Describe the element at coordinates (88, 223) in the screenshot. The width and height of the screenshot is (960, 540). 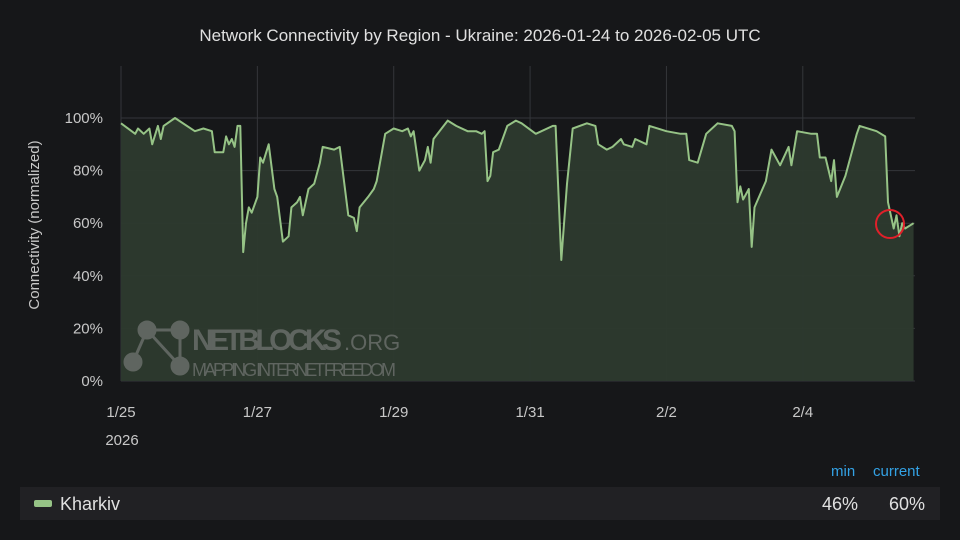
I see `y-tick-label: 60%` at that location.